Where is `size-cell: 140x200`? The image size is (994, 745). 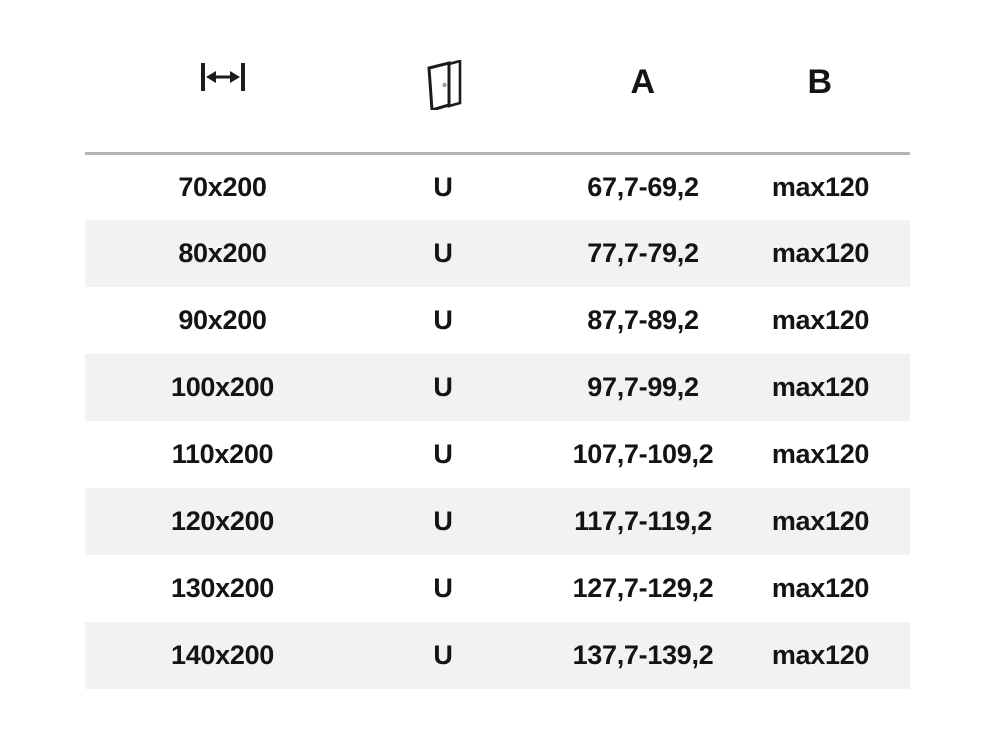
size-cell: 140x200 is located at coordinates (222, 655).